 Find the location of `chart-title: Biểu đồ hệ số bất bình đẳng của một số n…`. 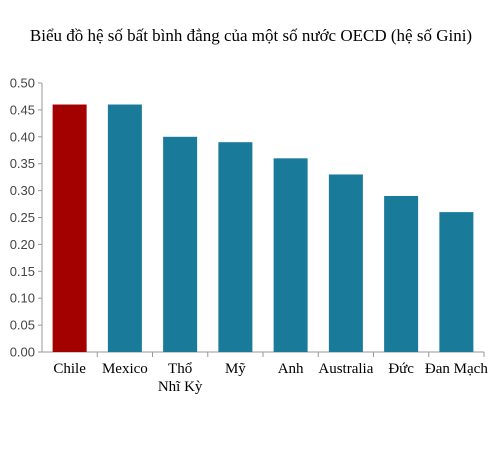

chart-title: Biểu đồ hệ số bất bình đẳng của một số n… is located at coordinates (251, 35).